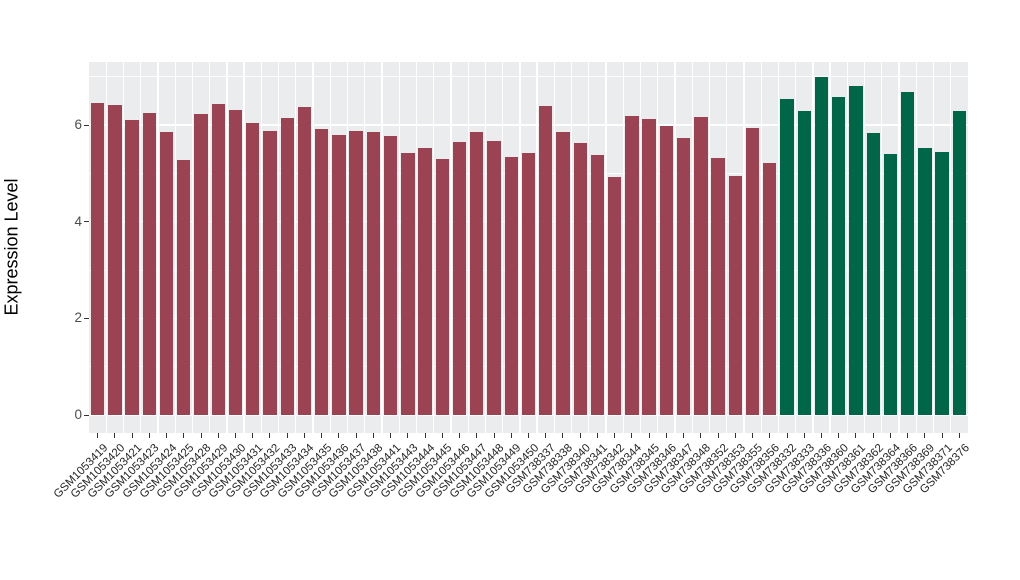 Image resolution: width=1020 pixels, height=580 pixels. What do you see at coordinates (11, 247) in the screenshot?
I see `y-axis-title-text: Expression Level` at bounding box center [11, 247].